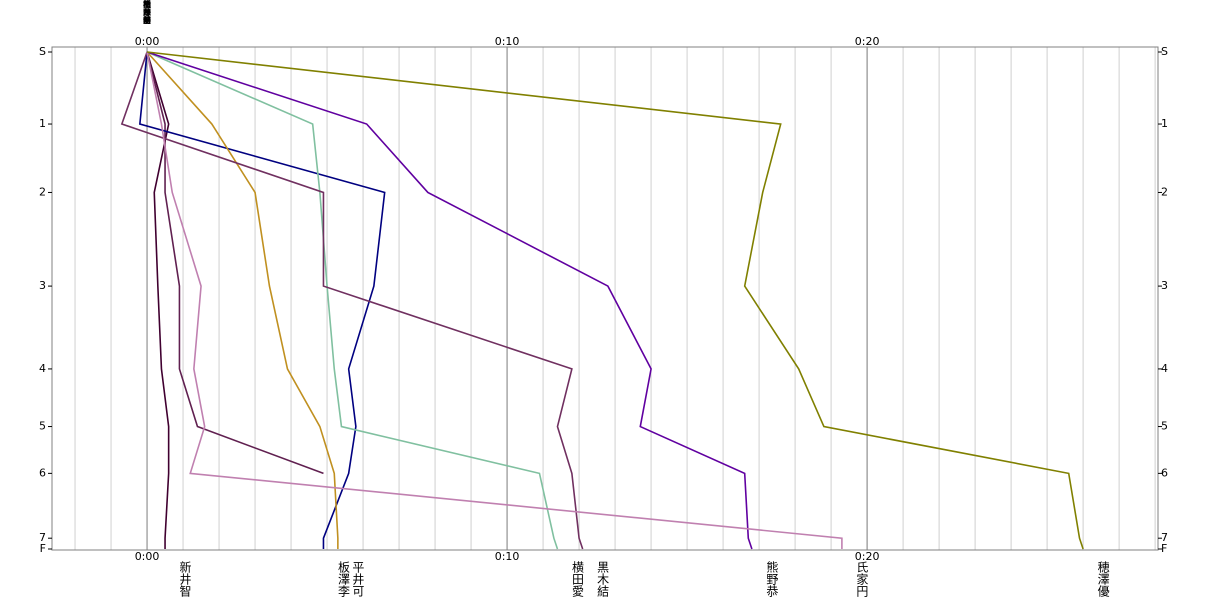 The height and width of the screenshot is (600, 1207). What do you see at coordinates (1164, 368) in the screenshot?
I see `y-tick-label-right: 4` at bounding box center [1164, 368].